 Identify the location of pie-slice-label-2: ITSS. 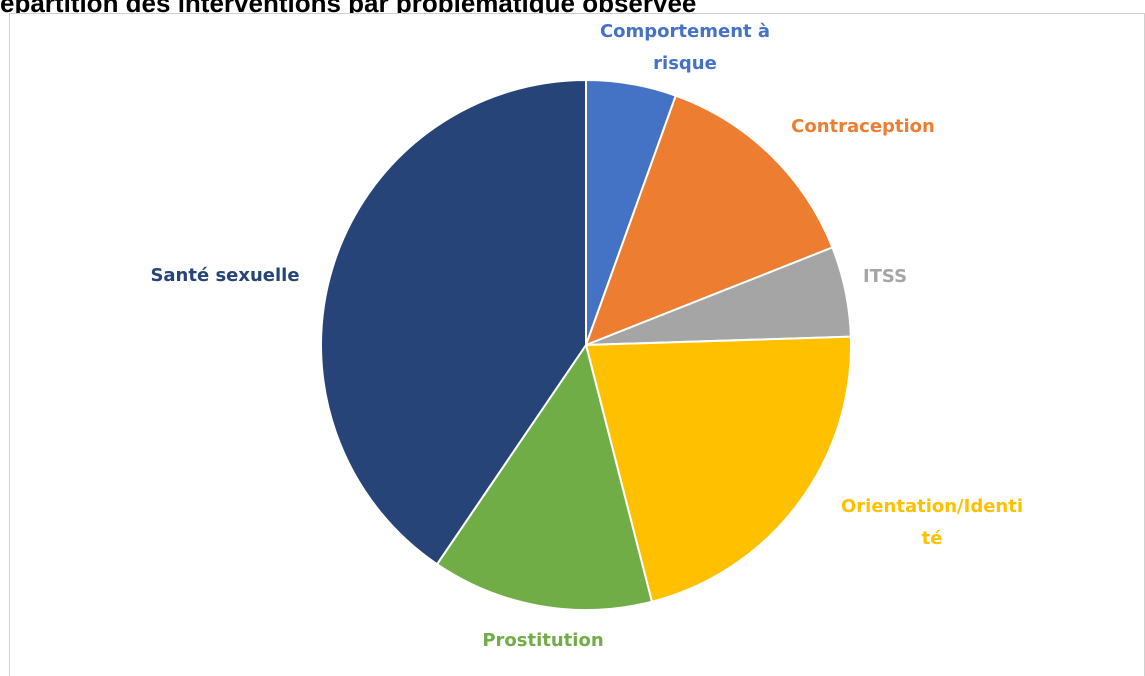
(885, 276).